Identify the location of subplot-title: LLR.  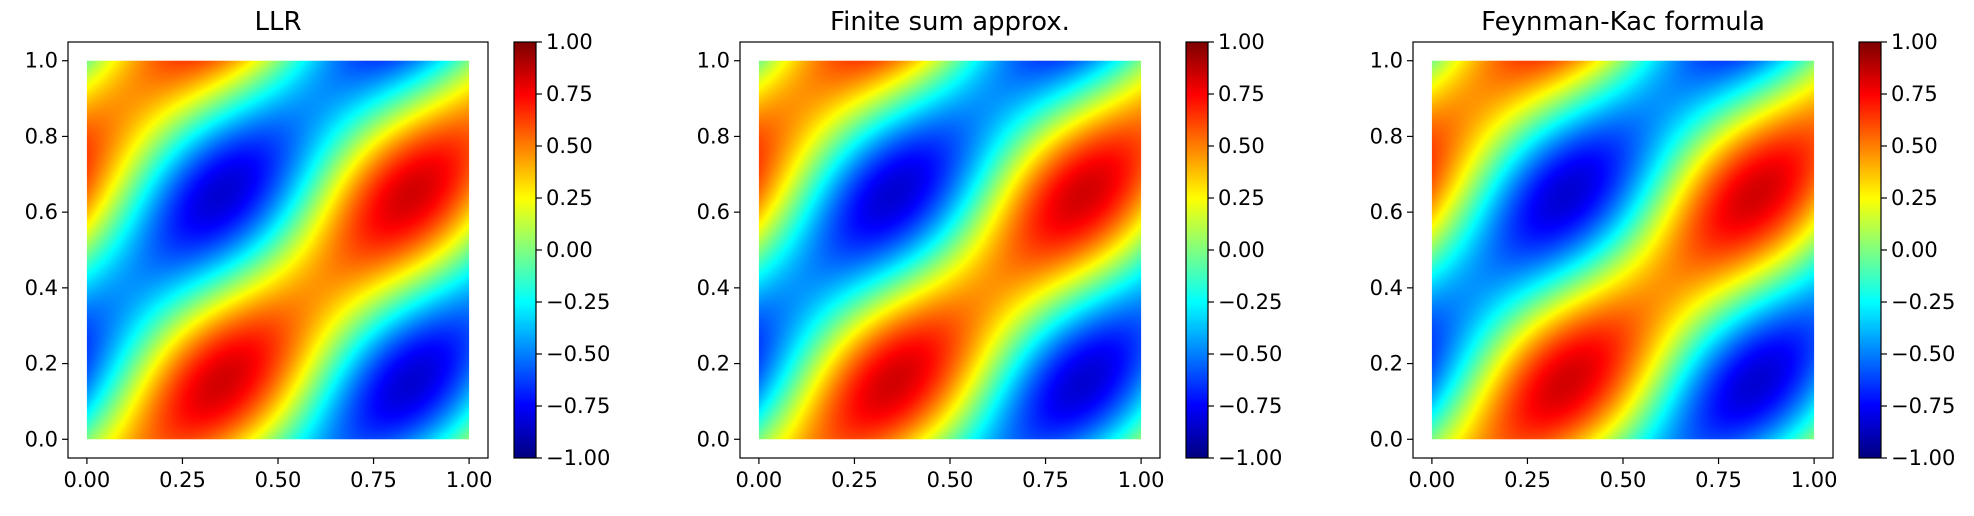
(277, 22).